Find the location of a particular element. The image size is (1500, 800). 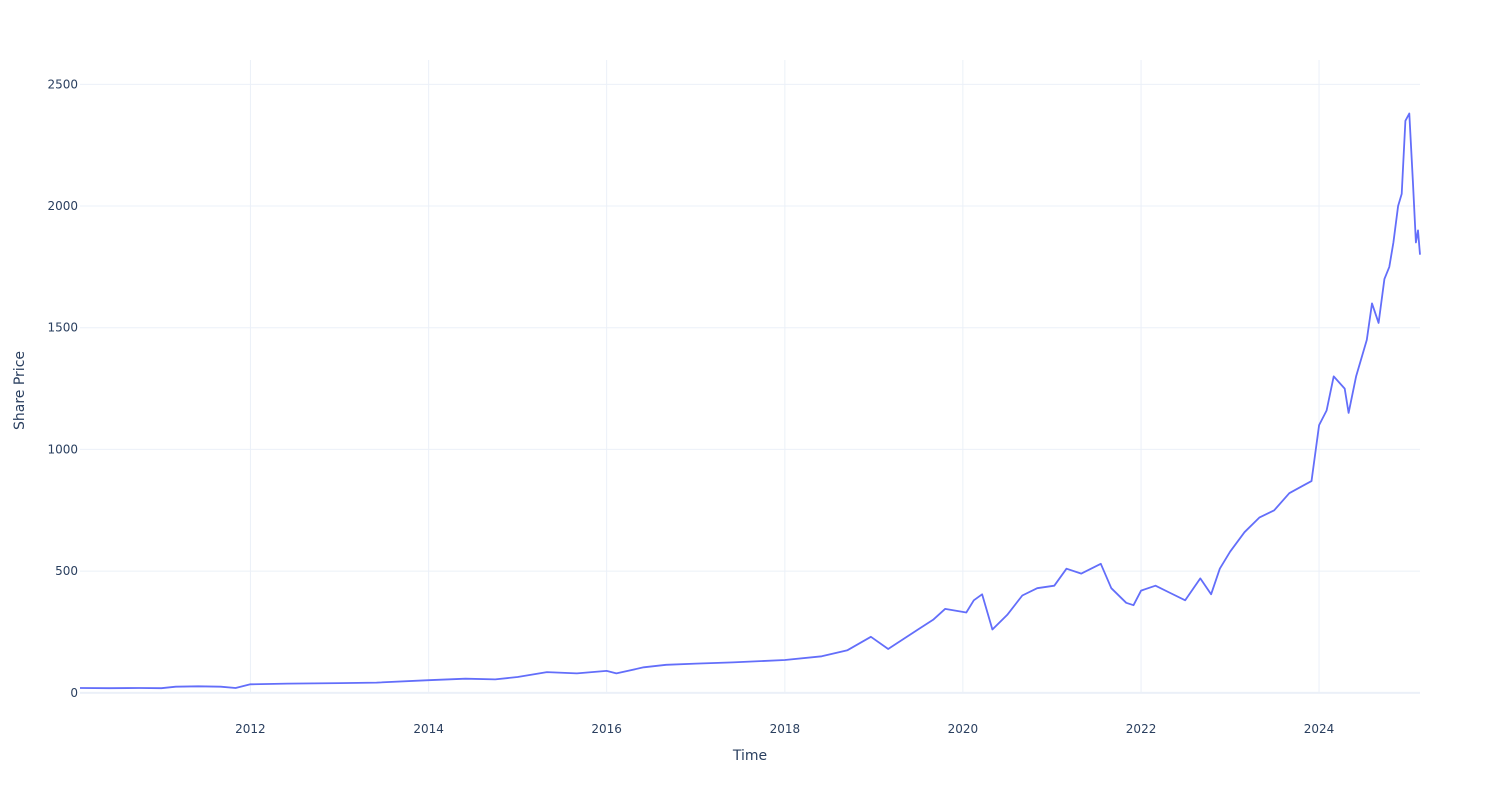

y-tick-label: 2000 is located at coordinates (62, 206).